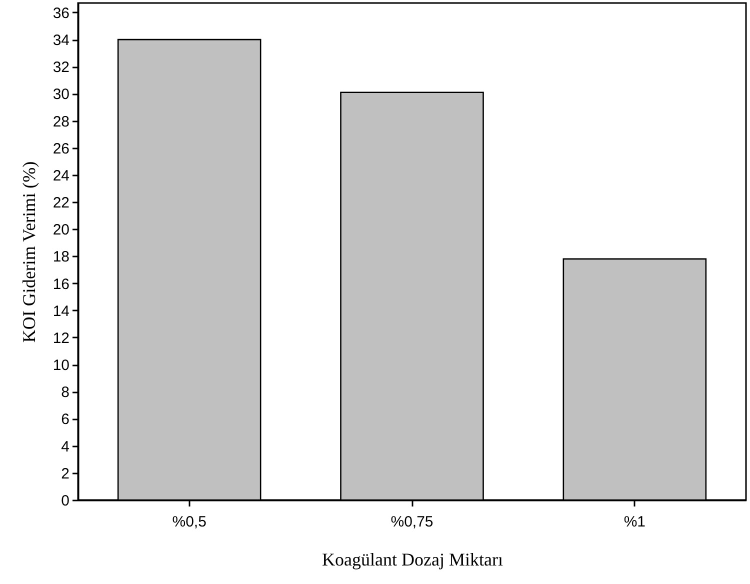 The width and height of the screenshot is (750, 584). What do you see at coordinates (61, 311) in the screenshot?
I see `y-tick-label: 14` at bounding box center [61, 311].